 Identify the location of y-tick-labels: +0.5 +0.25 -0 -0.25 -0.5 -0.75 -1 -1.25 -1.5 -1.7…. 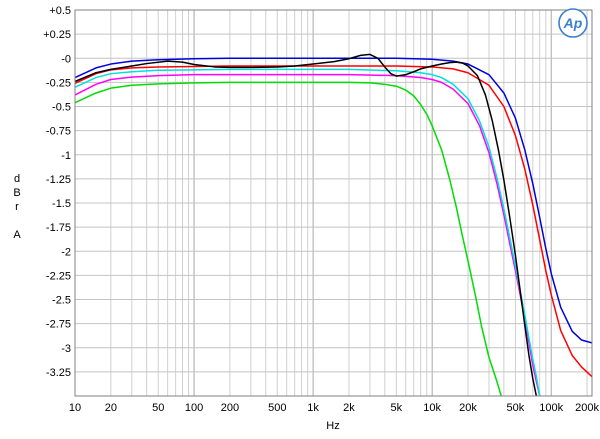
(57, 192).